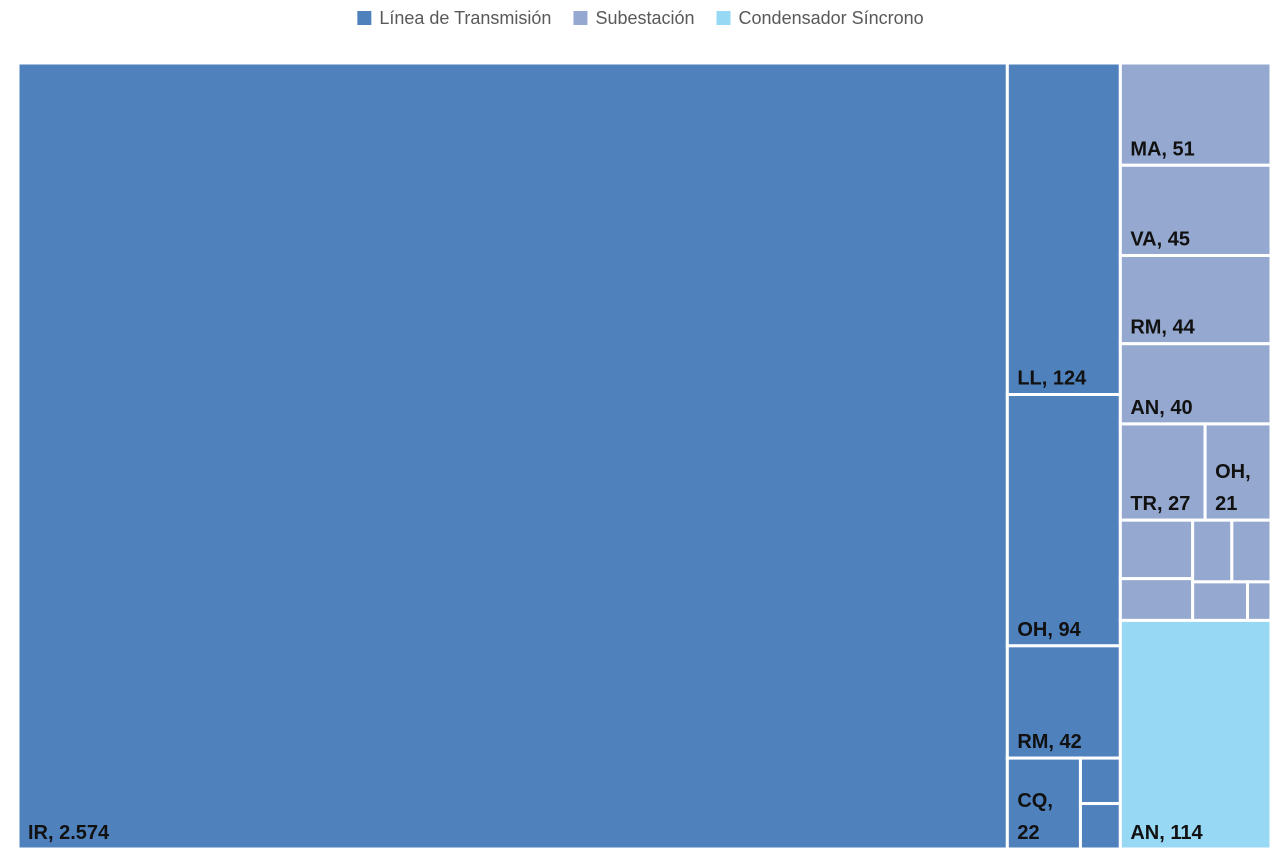 The height and width of the screenshot is (849, 1281). Describe the element at coordinates (1161, 408) in the screenshot. I see `tile-label: AN, 40` at that location.